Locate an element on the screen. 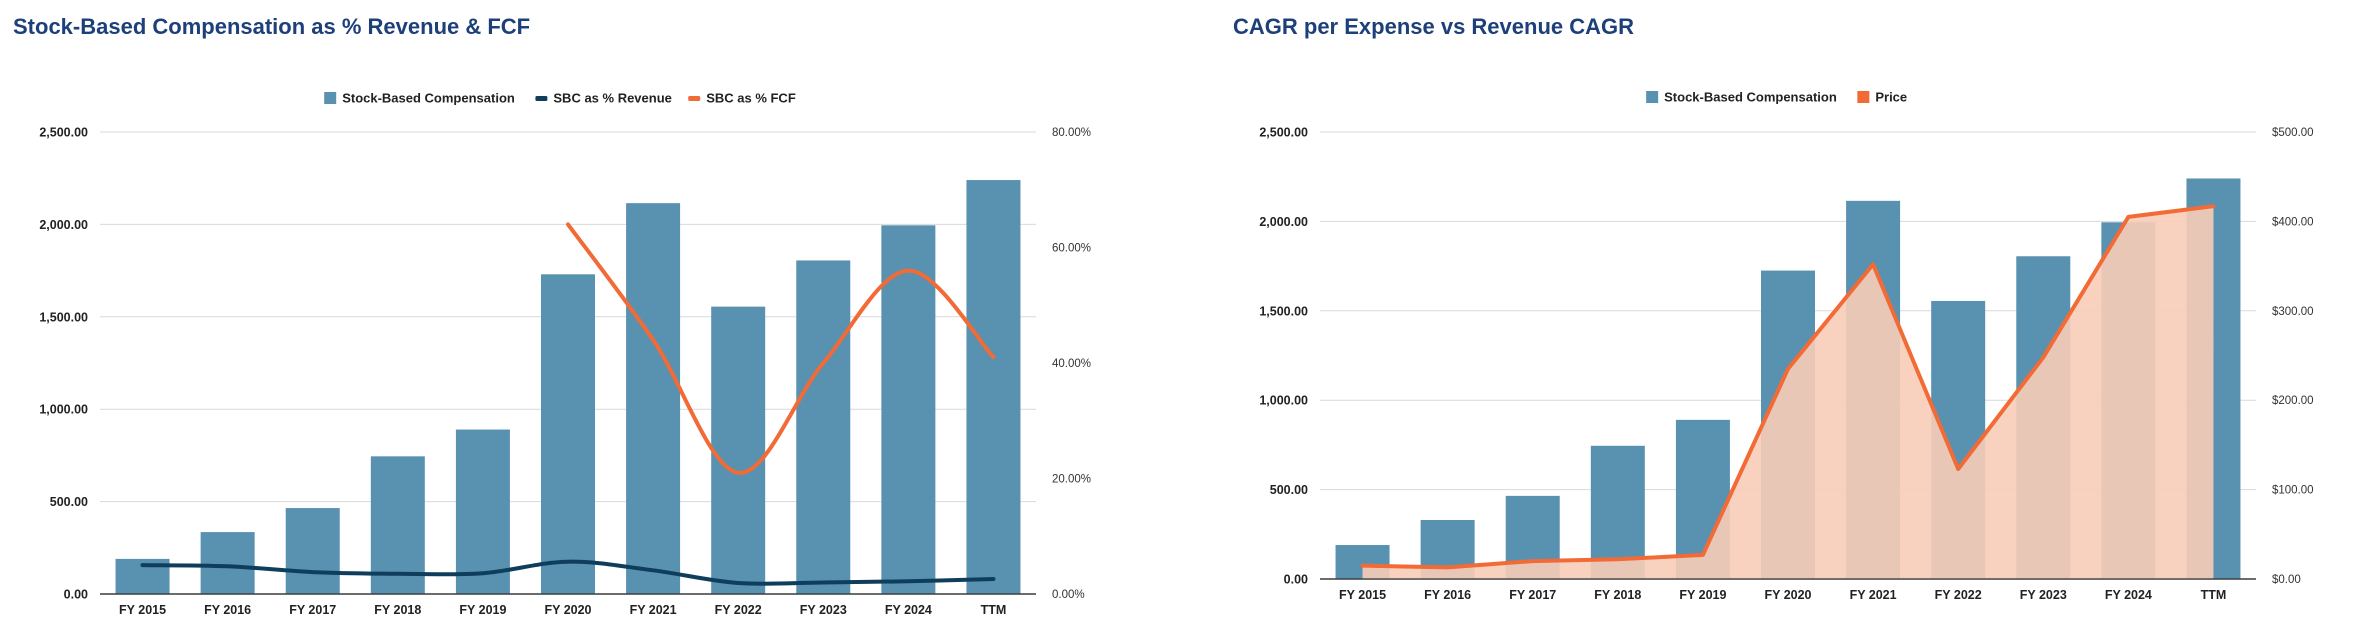 This screenshot has height=624, width=2360. right-tick-label: $100.00 is located at coordinates (2293, 491).